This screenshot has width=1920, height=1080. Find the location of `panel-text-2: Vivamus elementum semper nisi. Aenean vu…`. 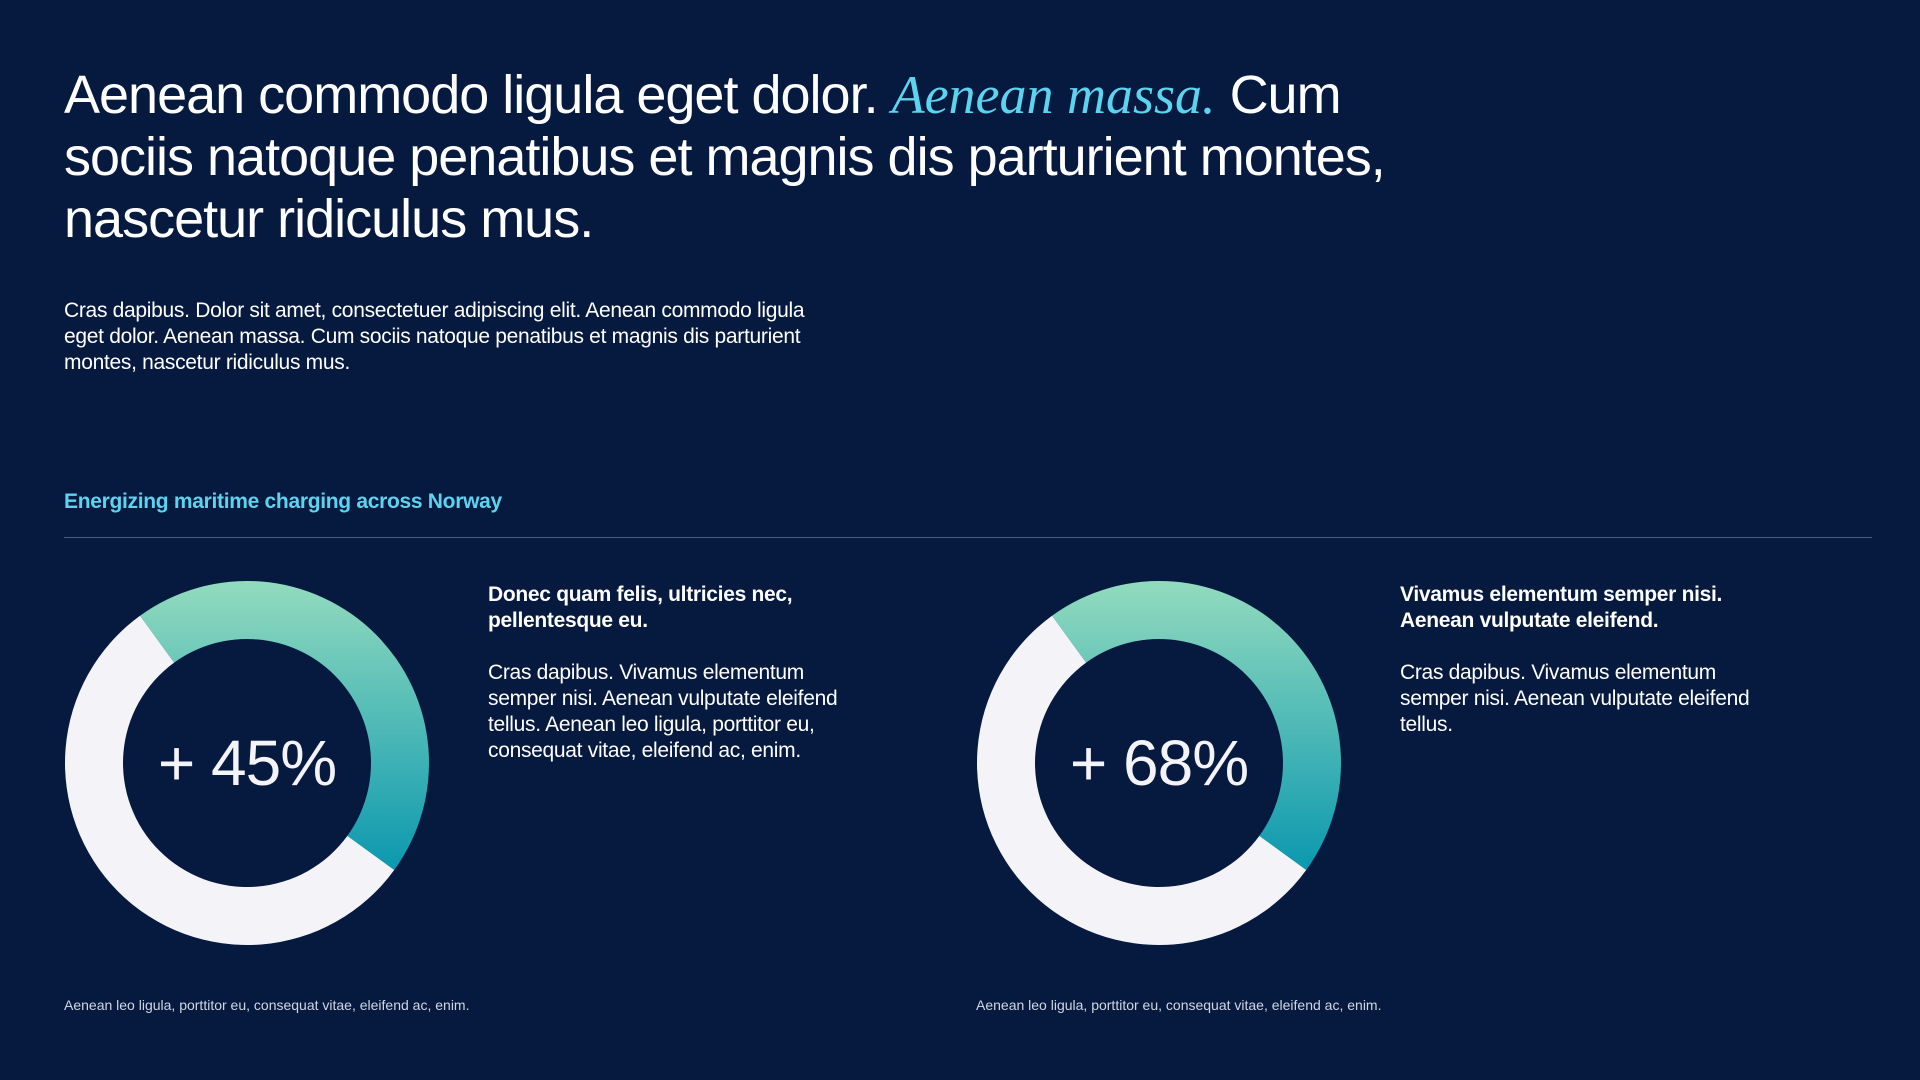

panel-text-2: Vivamus elementum semper nisi. Aenean vu… is located at coordinates (1590, 660).